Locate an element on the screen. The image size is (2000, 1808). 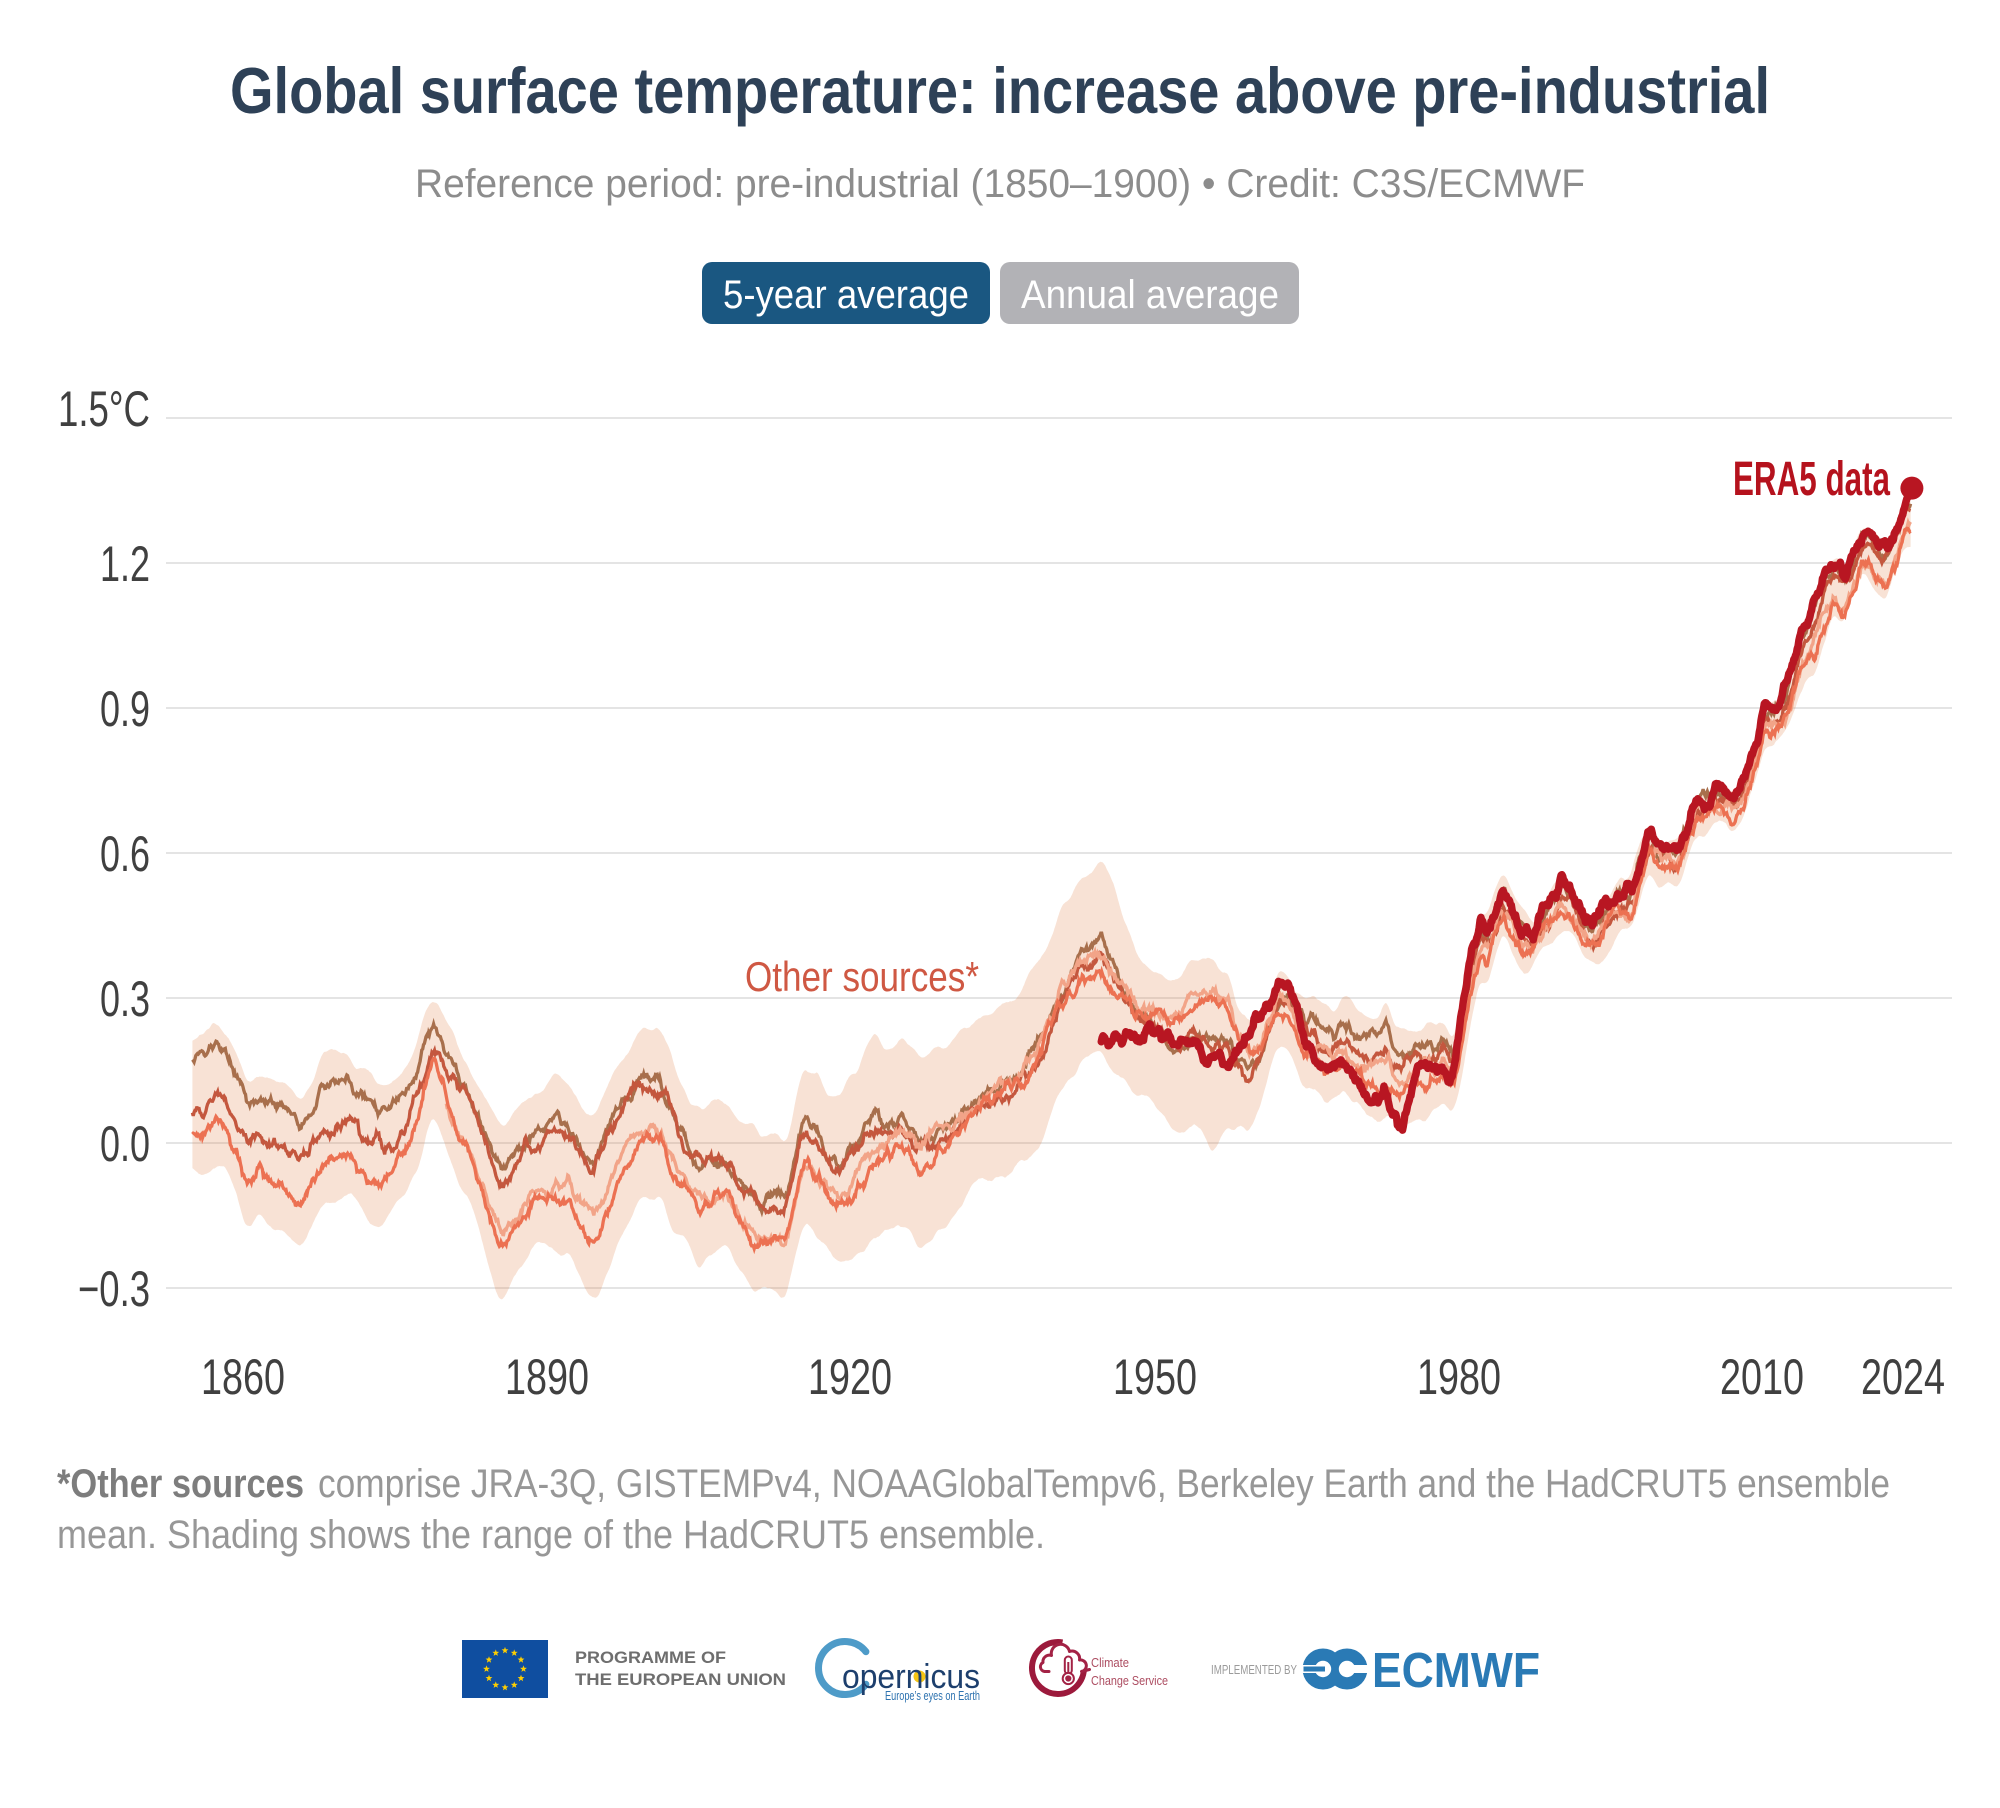
svg-text: 0.9 is located at coordinates (125, 709).